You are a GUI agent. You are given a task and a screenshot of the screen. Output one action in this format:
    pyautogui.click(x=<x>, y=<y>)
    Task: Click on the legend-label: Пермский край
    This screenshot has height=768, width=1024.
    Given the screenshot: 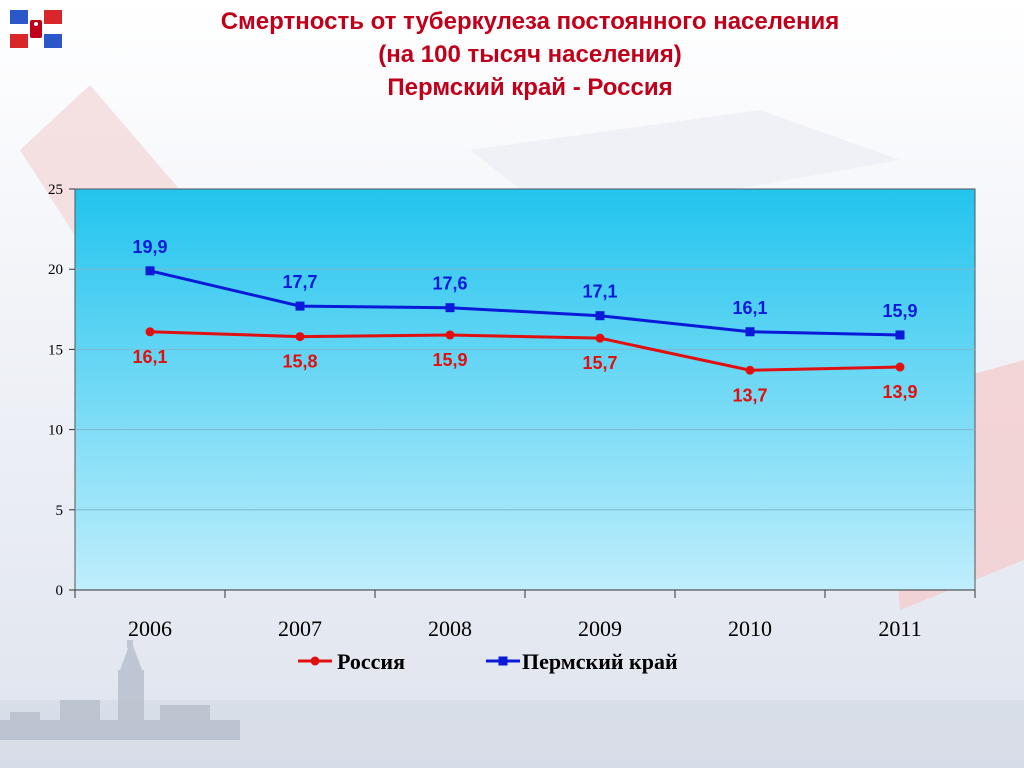 What is the action you would take?
    pyautogui.click(x=600, y=661)
    